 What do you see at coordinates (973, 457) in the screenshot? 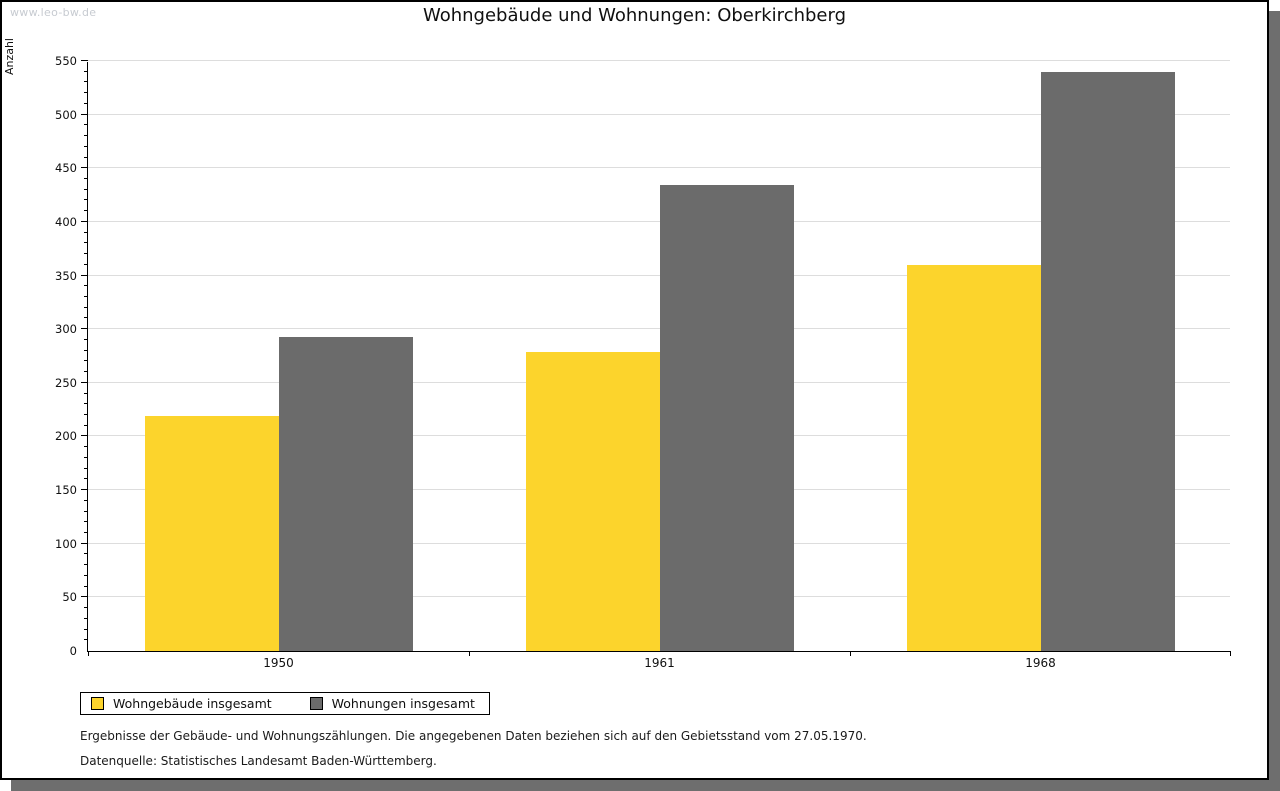
I see `bar-1968-wohngebaeude` at bounding box center [973, 457].